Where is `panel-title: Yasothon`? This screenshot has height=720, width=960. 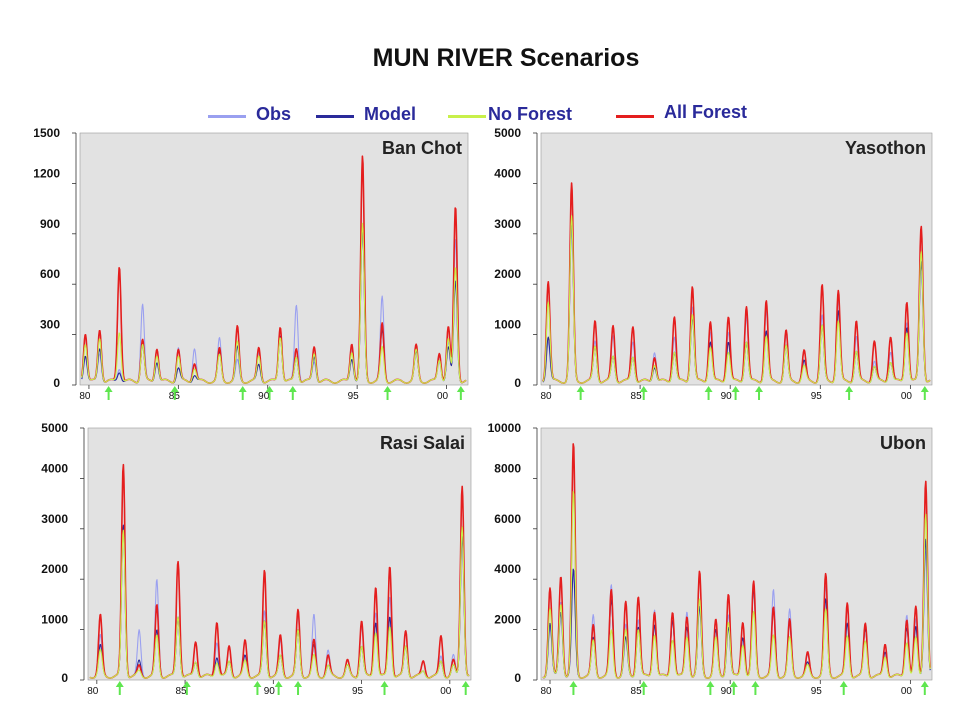 panel-title: Yasothon is located at coordinates (885, 148).